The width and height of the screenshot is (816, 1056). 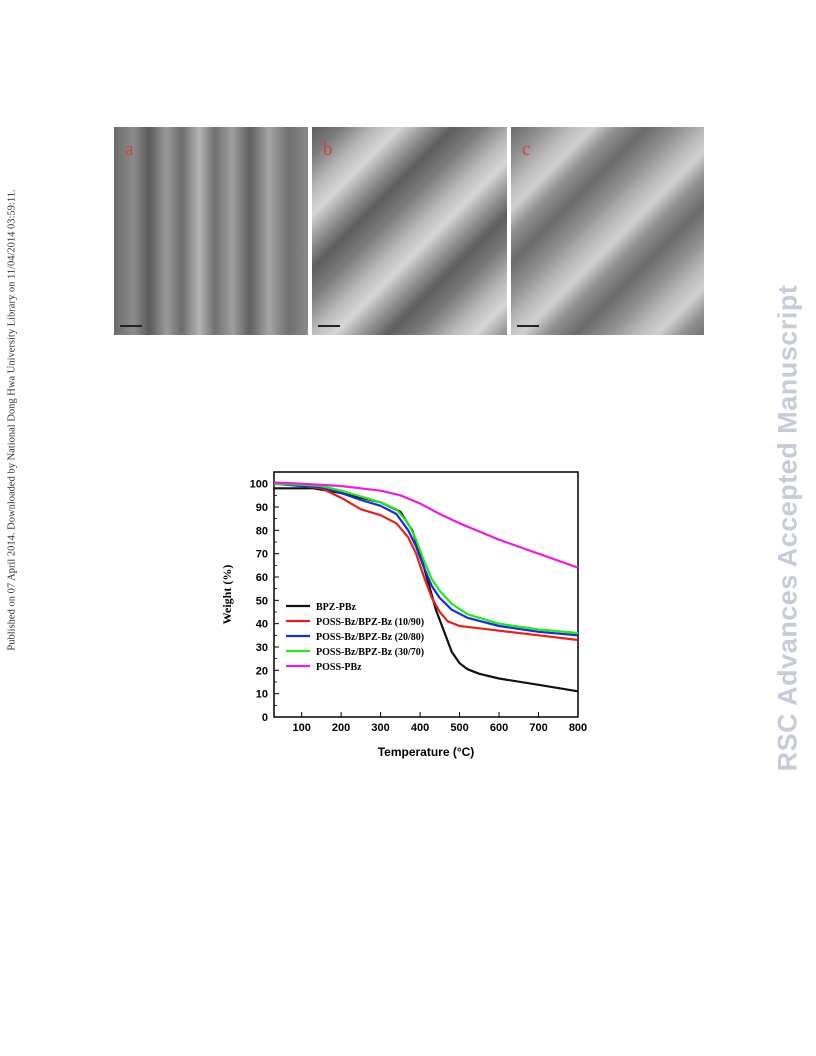 What do you see at coordinates (607, 231) in the screenshot?
I see `micrograph-c: c` at bounding box center [607, 231].